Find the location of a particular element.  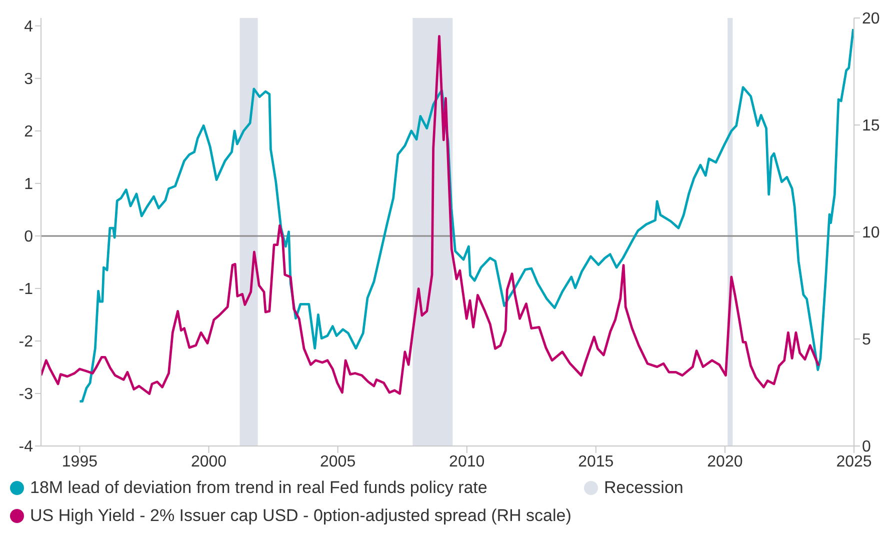

y-tick-label: 3 is located at coordinates (29, 79).